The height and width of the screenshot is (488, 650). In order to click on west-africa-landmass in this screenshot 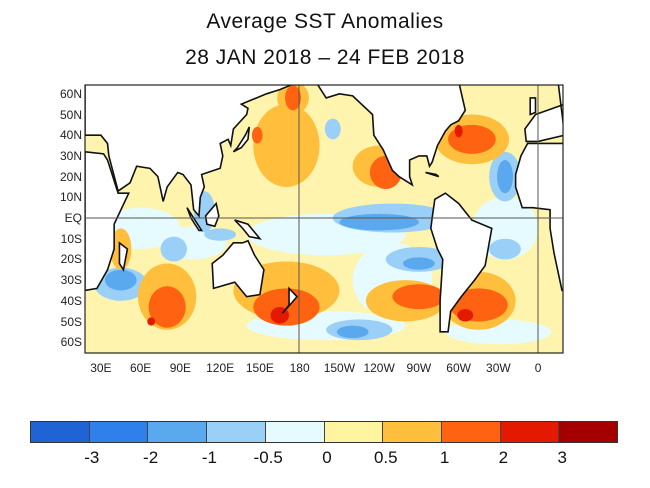, I will do `click(538, 217)`.